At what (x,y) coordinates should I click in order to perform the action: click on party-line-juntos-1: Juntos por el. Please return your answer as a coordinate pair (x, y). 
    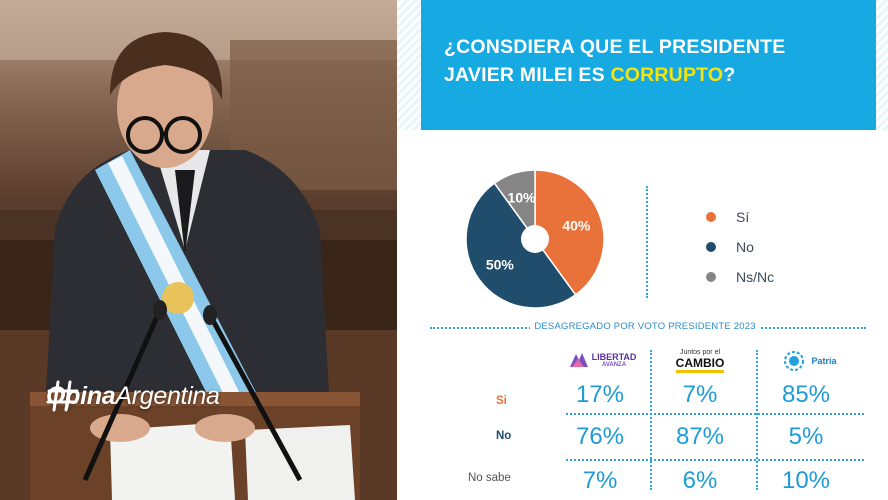
    Looking at the image, I should click on (700, 352).